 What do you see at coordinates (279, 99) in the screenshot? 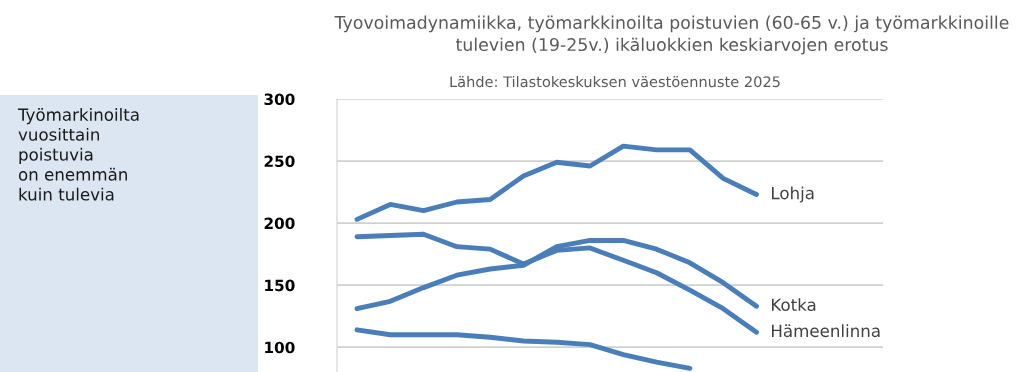
I see `y-tick-label: 300` at bounding box center [279, 99].